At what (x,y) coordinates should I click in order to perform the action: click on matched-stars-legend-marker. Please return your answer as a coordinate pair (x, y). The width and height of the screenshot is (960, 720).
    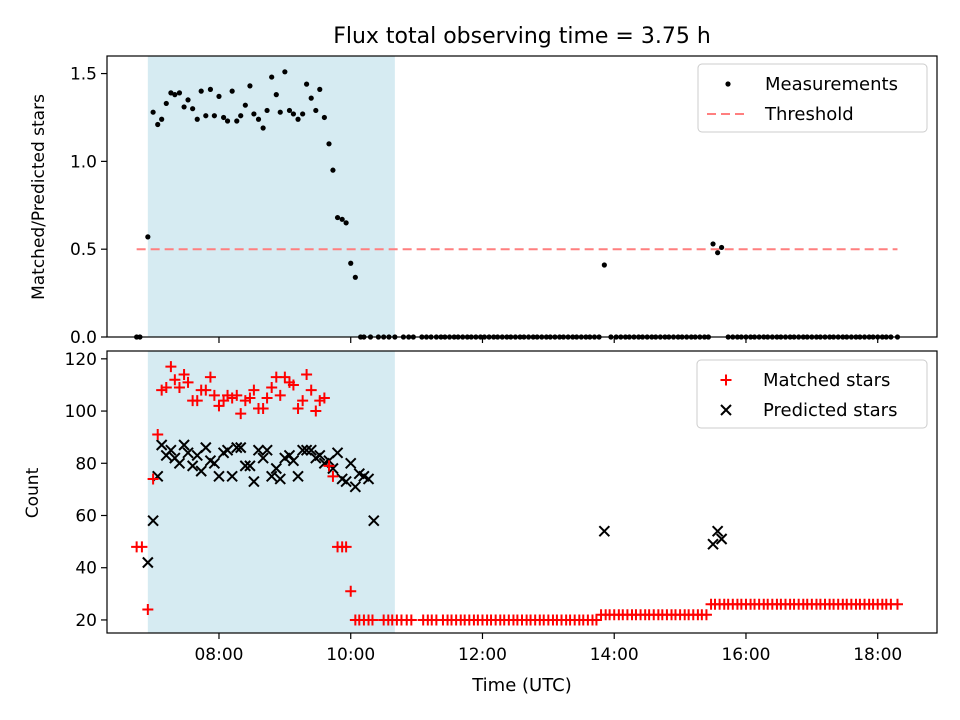
    Looking at the image, I should click on (726, 380).